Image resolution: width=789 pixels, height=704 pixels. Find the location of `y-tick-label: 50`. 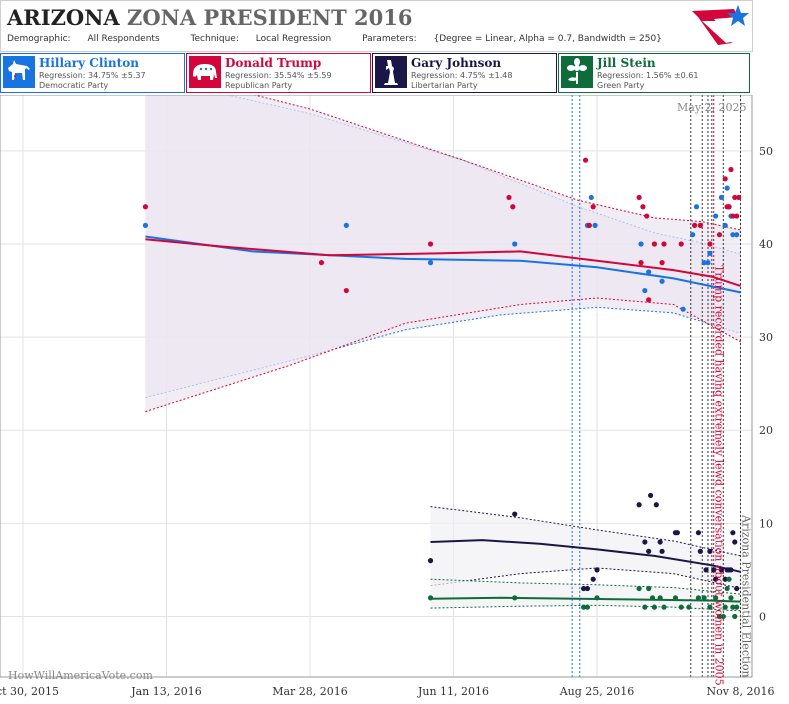

y-tick-label: 50 is located at coordinates (766, 151).